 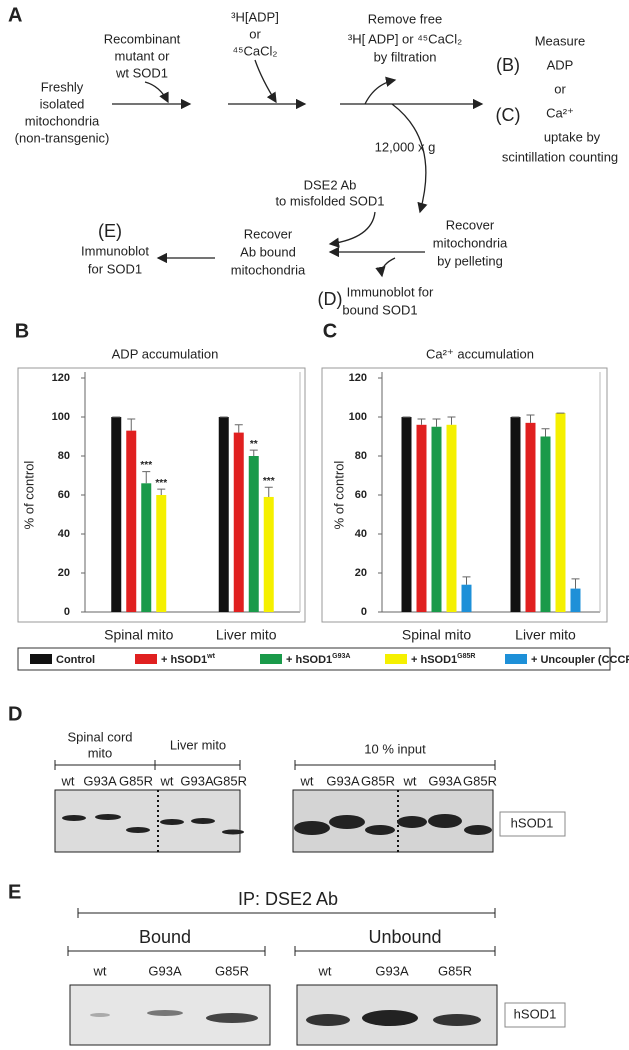 What do you see at coordinates (28, 495) in the screenshot?
I see `y-axis-label: % of control` at bounding box center [28, 495].